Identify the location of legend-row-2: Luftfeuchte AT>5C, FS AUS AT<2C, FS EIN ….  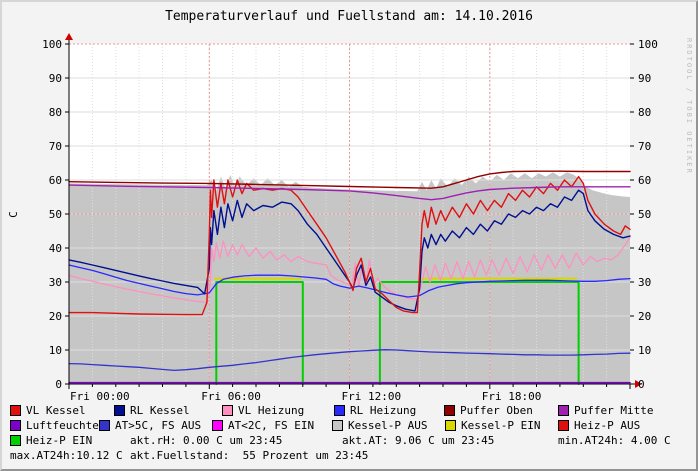
(349, 426).